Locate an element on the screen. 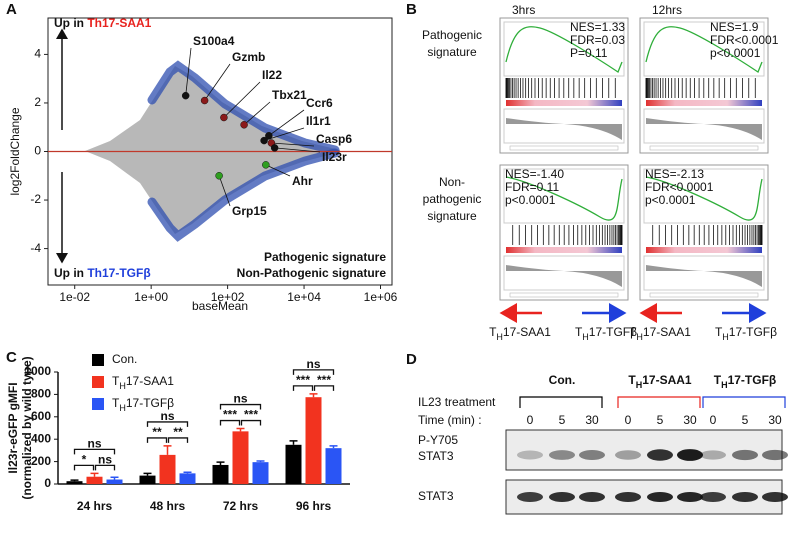  x-tick-label: 48 hrs is located at coordinates (168, 506).